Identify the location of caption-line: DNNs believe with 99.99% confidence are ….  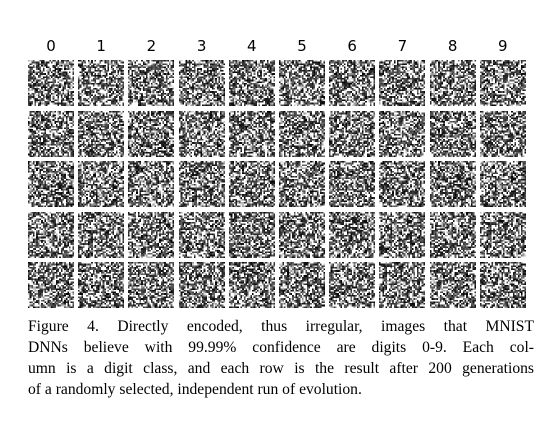
(281, 347).